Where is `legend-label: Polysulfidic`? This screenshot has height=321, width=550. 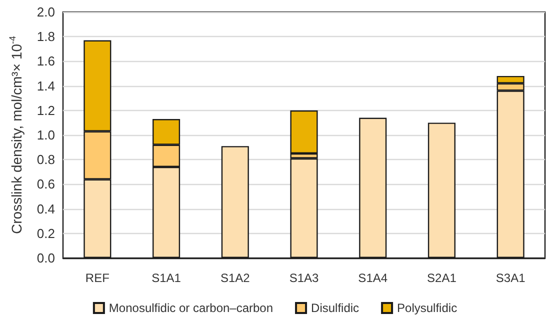 legend-label: Polysulfidic is located at coordinates (427, 308).